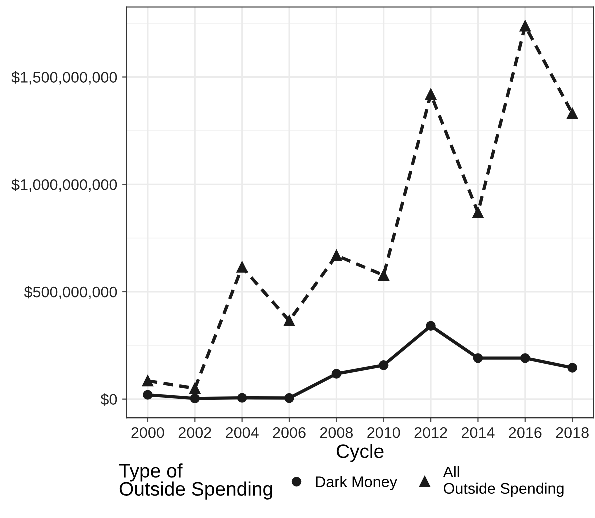  Describe the element at coordinates (65, 78) in the screenshot. I see `y-tick-label: $1,500,000,000` at that location.